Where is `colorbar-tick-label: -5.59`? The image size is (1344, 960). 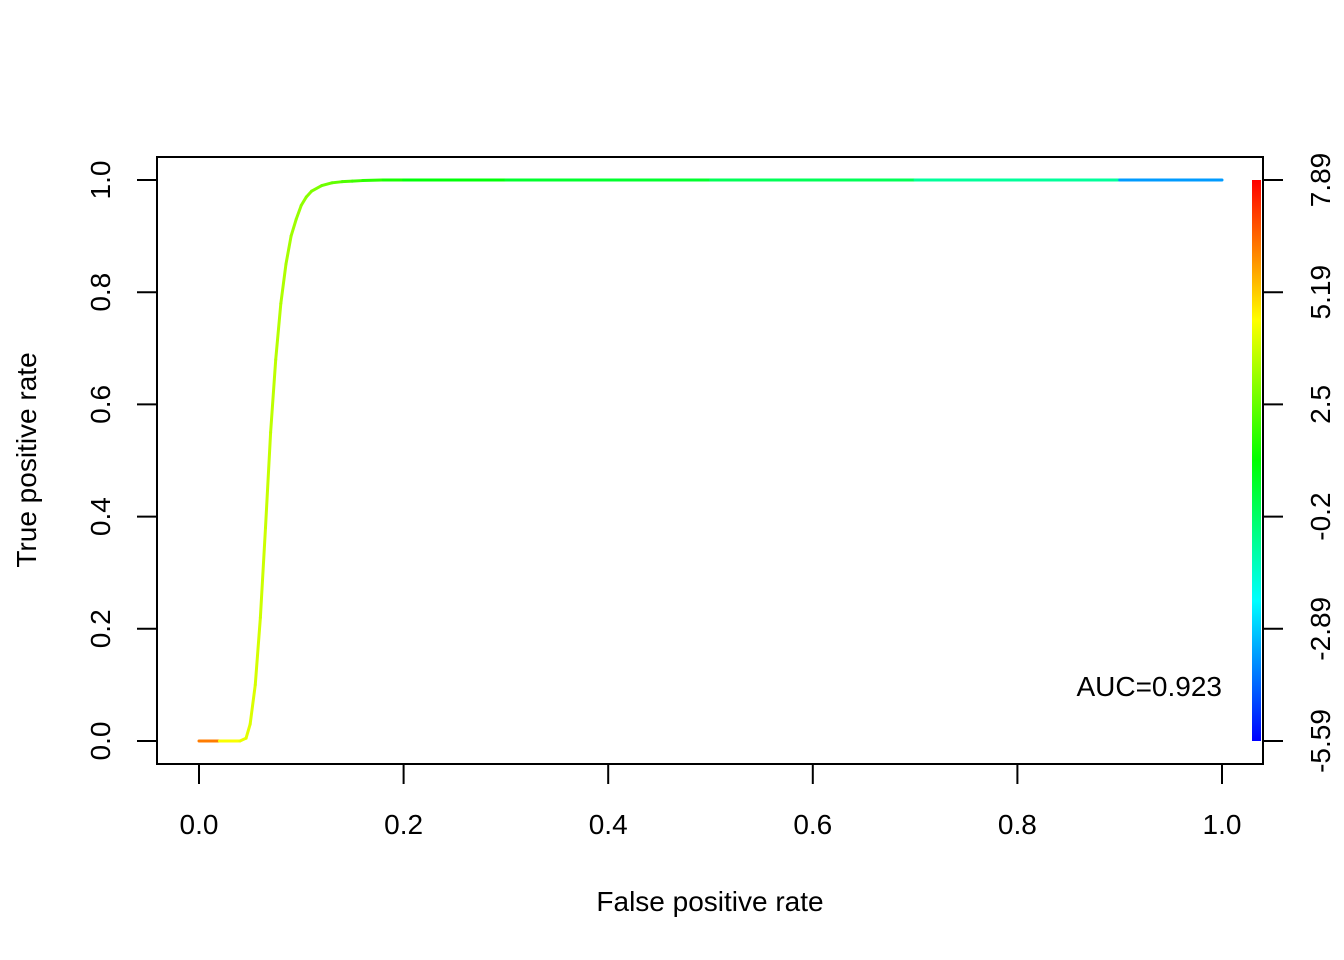
colorbar-tick-label: -5.59 is located at coordinates (1320, 741).